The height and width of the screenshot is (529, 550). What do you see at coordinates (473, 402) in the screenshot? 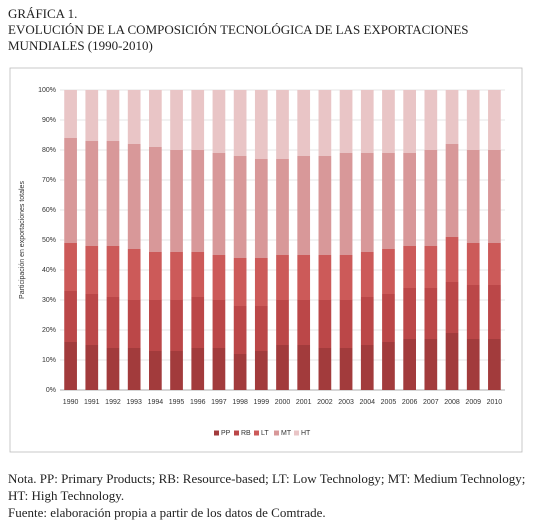
I see `x-tick-label: 2009` at bounding box center [473, 402].